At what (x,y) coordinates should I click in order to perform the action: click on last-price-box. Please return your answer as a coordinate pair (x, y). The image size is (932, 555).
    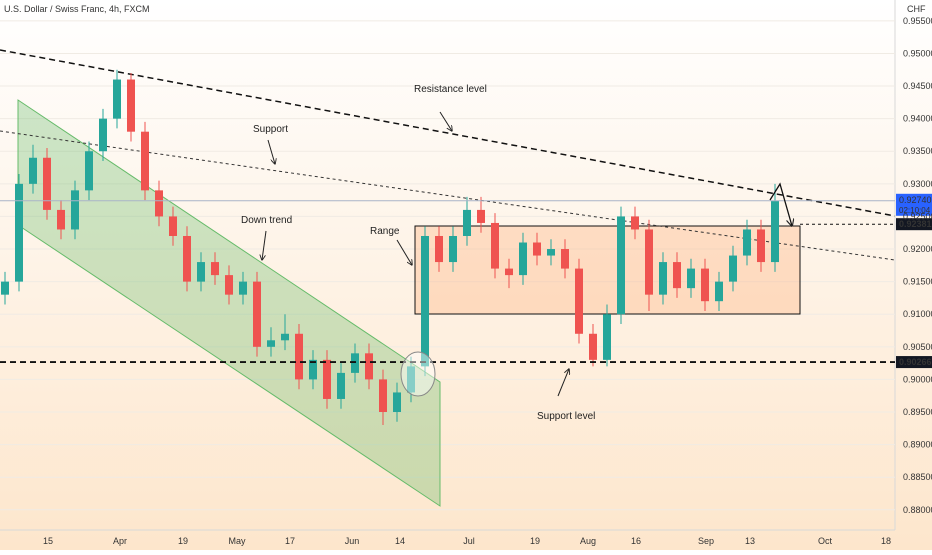
    Looking at the image, I should click on (914, 204).